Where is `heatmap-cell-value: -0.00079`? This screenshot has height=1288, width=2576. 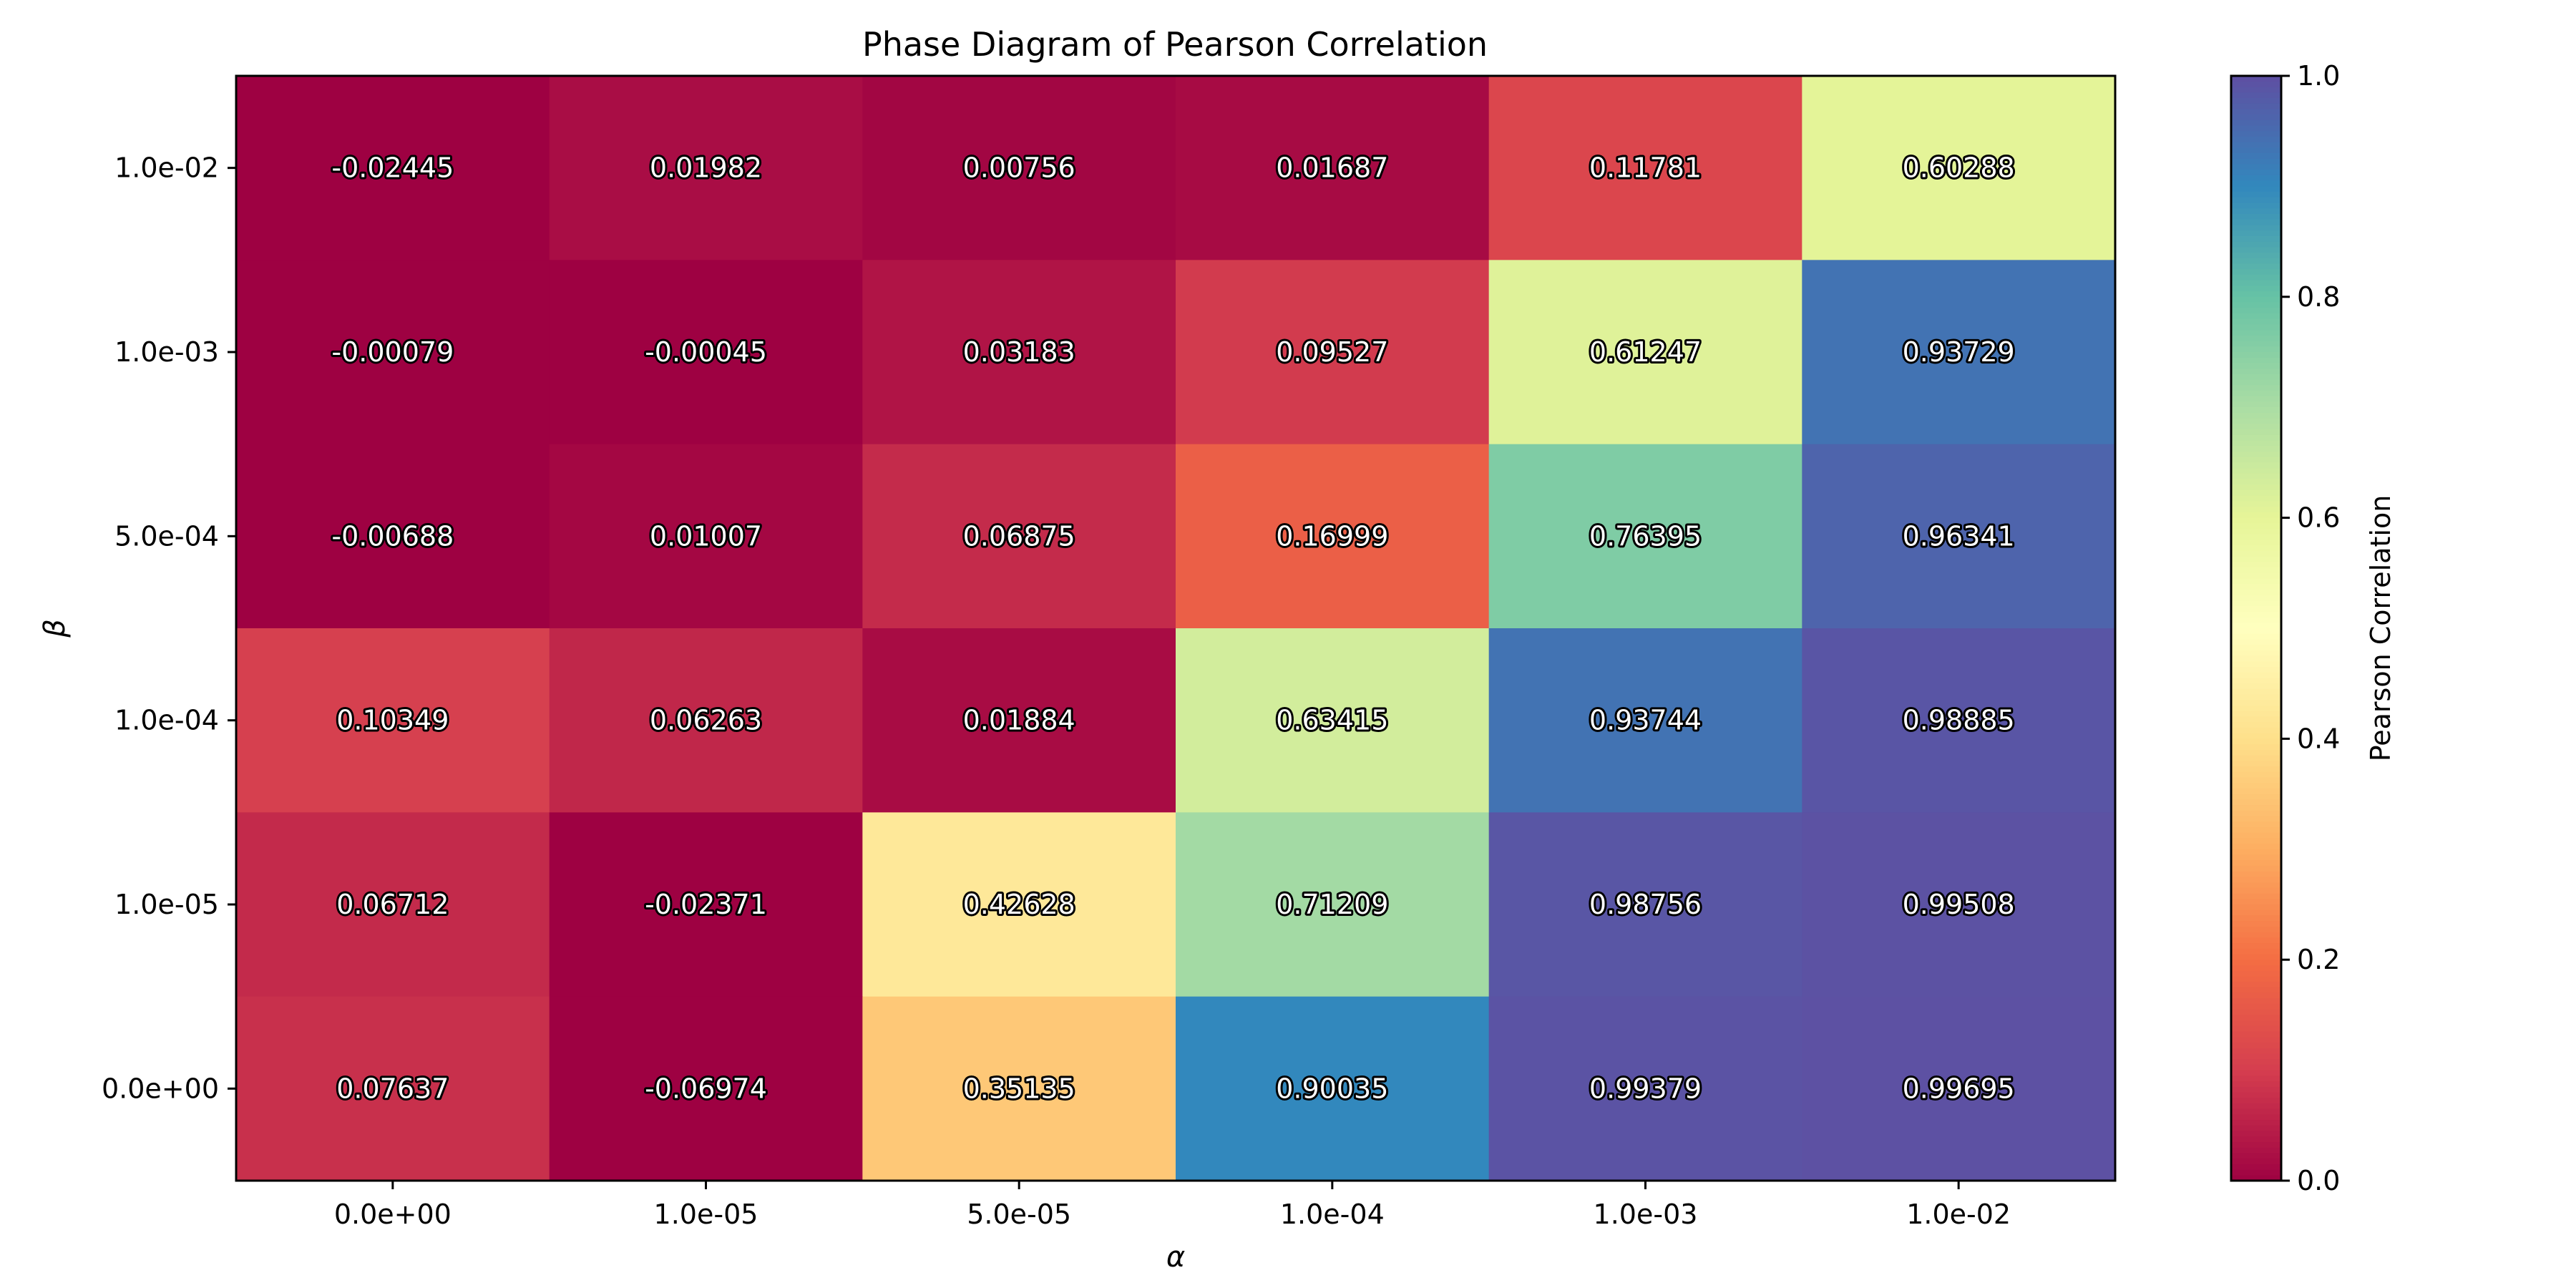
heatmap-cell-value: -0.00079 is located at coordinates (392, 352).